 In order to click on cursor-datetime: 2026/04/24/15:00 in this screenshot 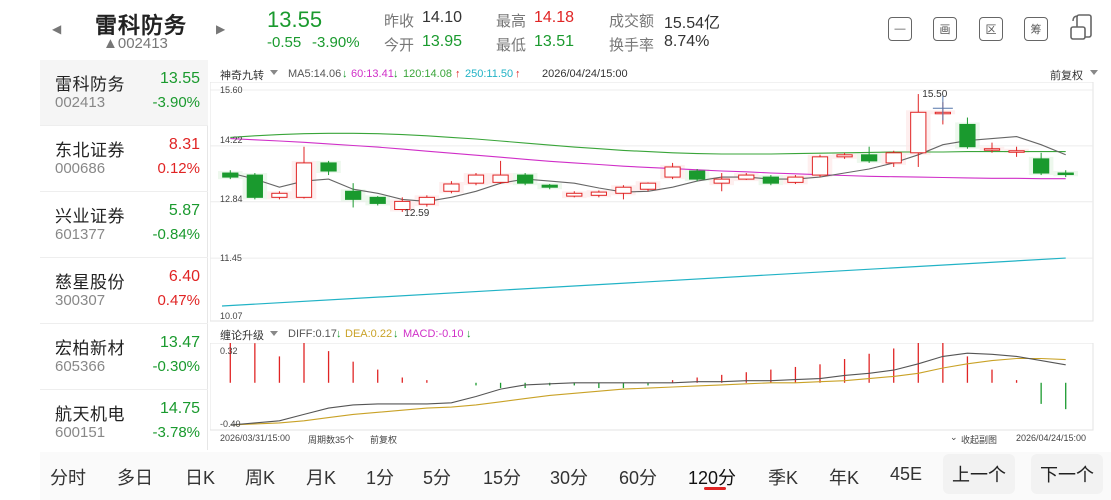, I will do `click(585, 74)`.